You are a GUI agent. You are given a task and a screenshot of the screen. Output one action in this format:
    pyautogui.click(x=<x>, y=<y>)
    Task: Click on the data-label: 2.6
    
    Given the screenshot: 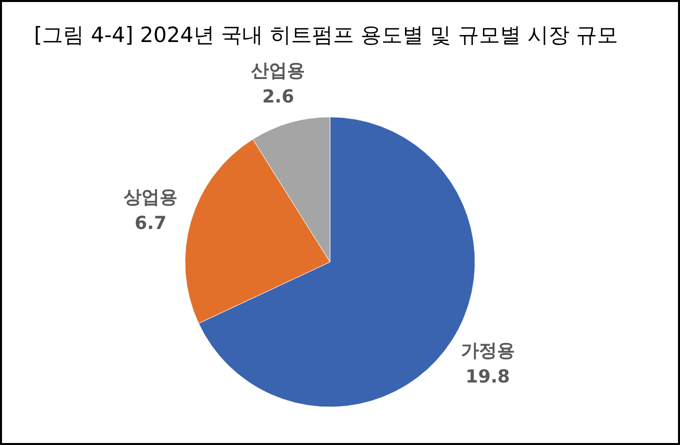 What is the action you would take?
    pyautogui.click(x=278, y=97)
    